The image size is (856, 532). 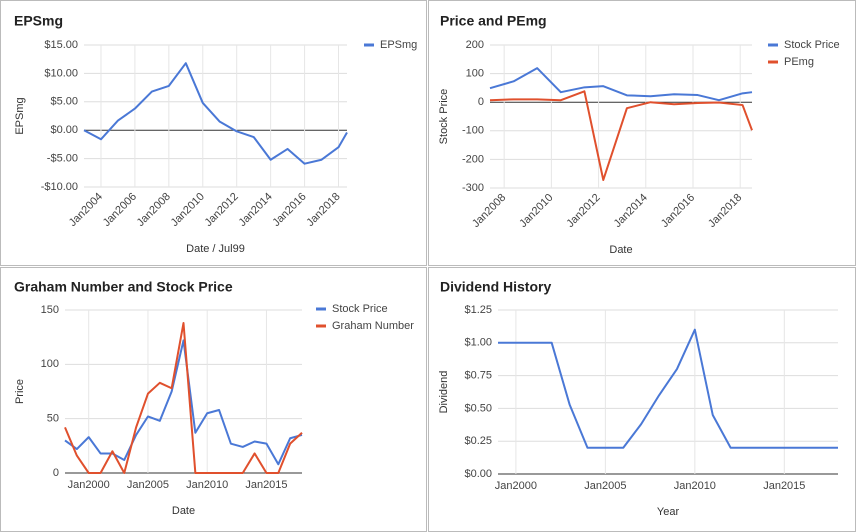 What do you see at coordinates (478, 441) in the screenshot?
I see `y-tick-label: $0.25` at bounding box center [478, 441].